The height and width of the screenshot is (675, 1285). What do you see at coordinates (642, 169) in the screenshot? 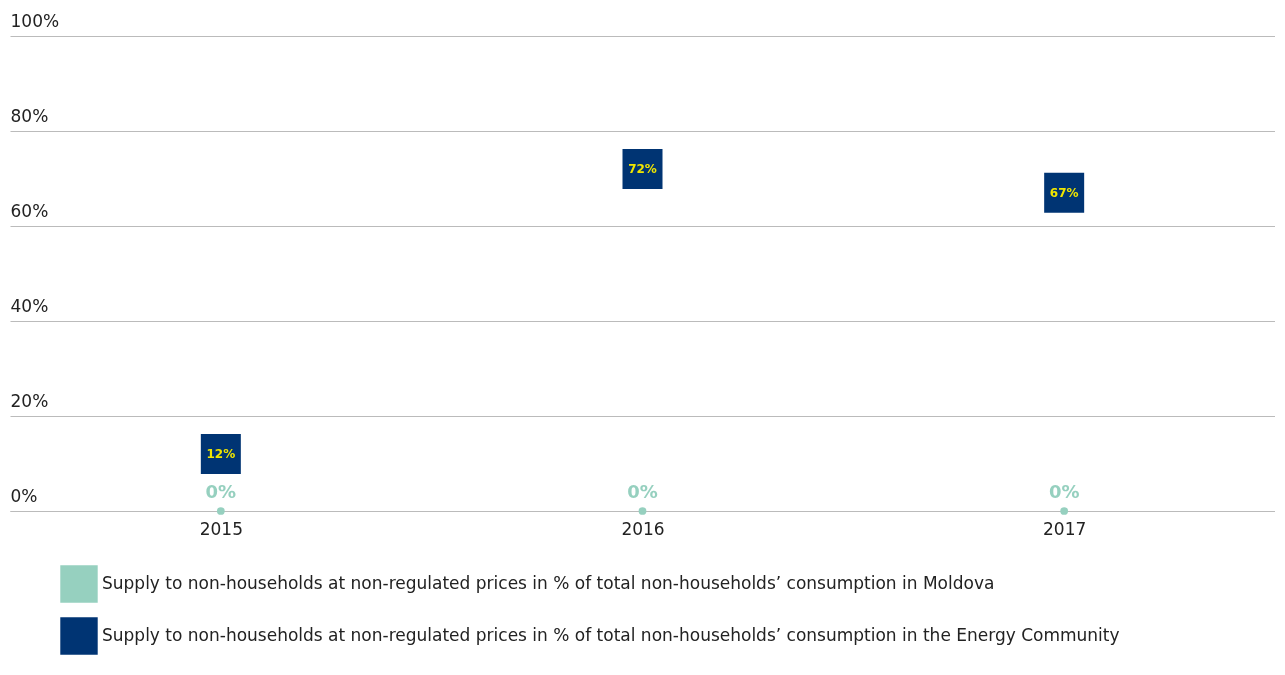
I see `data-label: 72%` at bounding box center [642, 169].